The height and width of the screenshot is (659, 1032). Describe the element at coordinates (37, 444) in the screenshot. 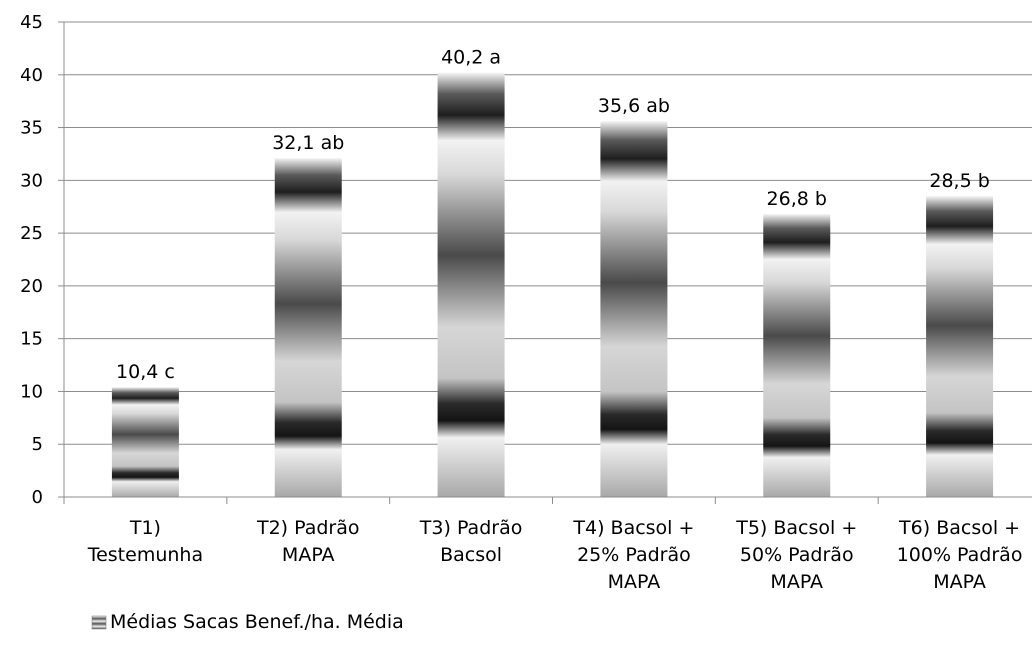

I see `y-tick-label: 5` at that location.